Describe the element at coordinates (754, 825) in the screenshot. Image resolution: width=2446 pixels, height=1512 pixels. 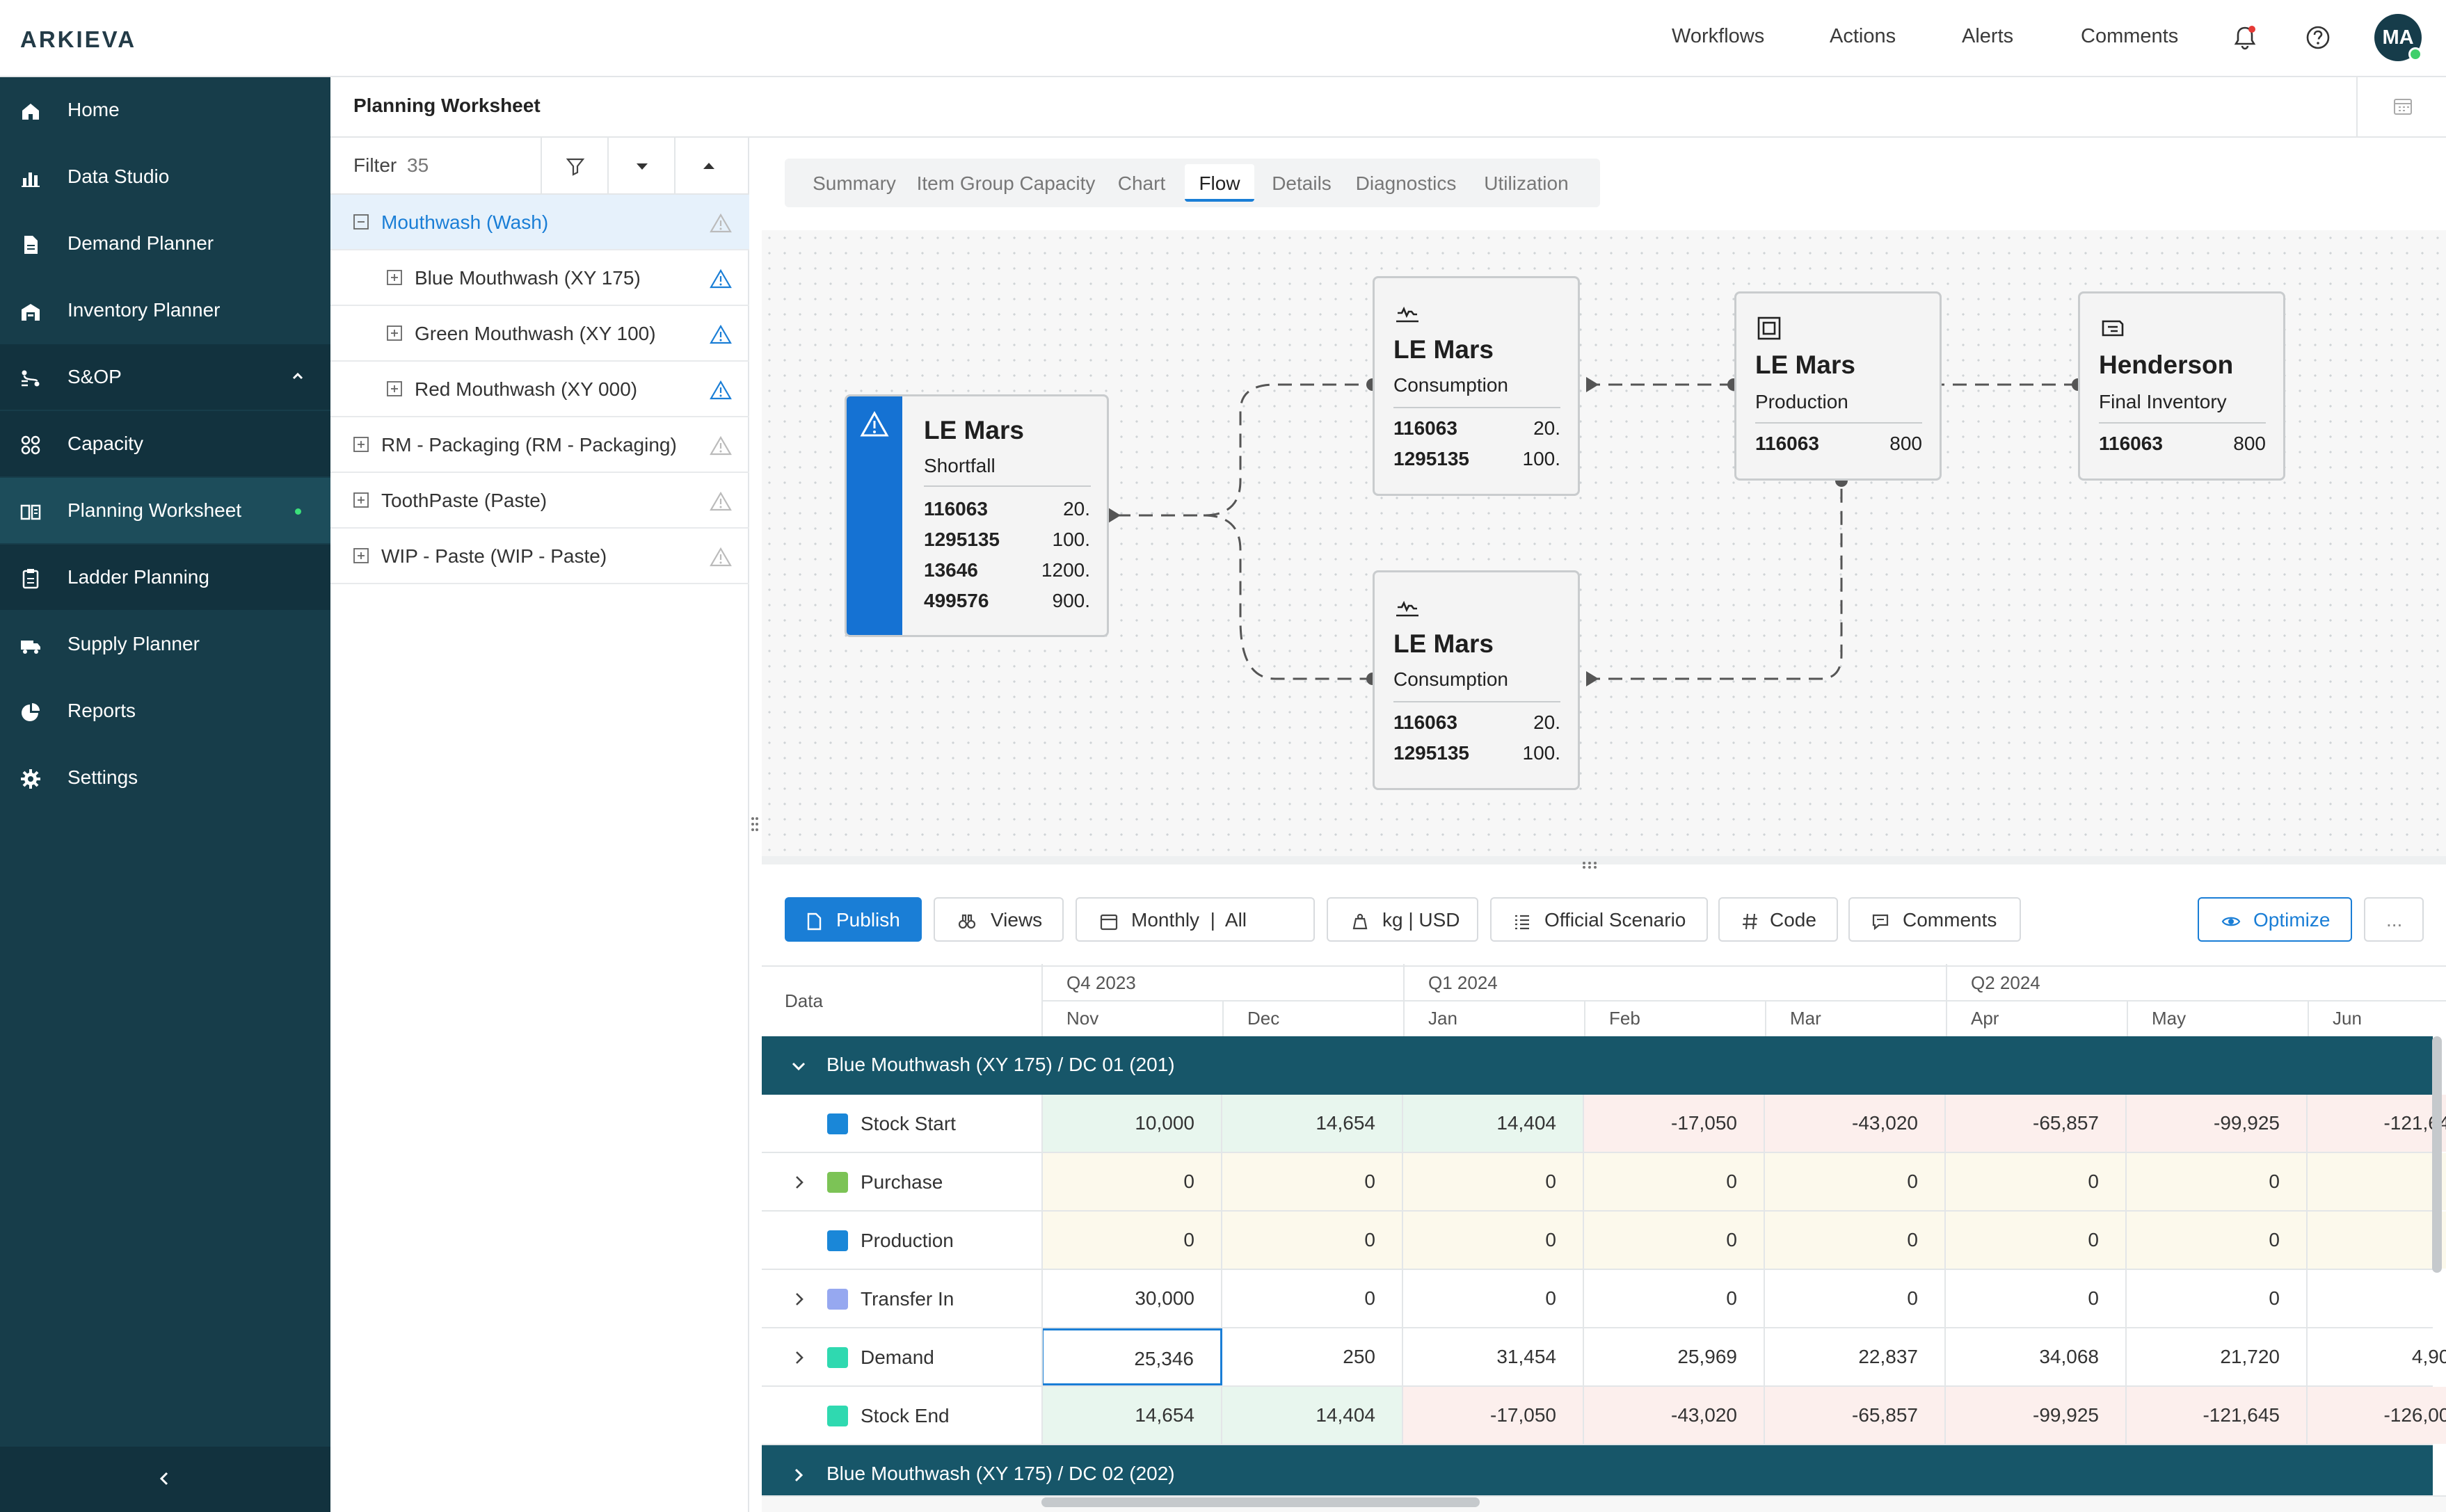
I see `panel-resize-handle` at that location.